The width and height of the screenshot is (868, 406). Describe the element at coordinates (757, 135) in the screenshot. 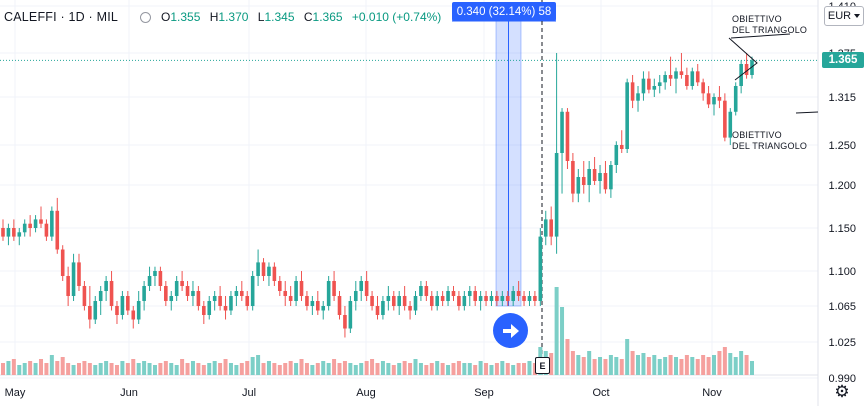

I see `note-bottom-line1: OBIETTIVO` at that location.